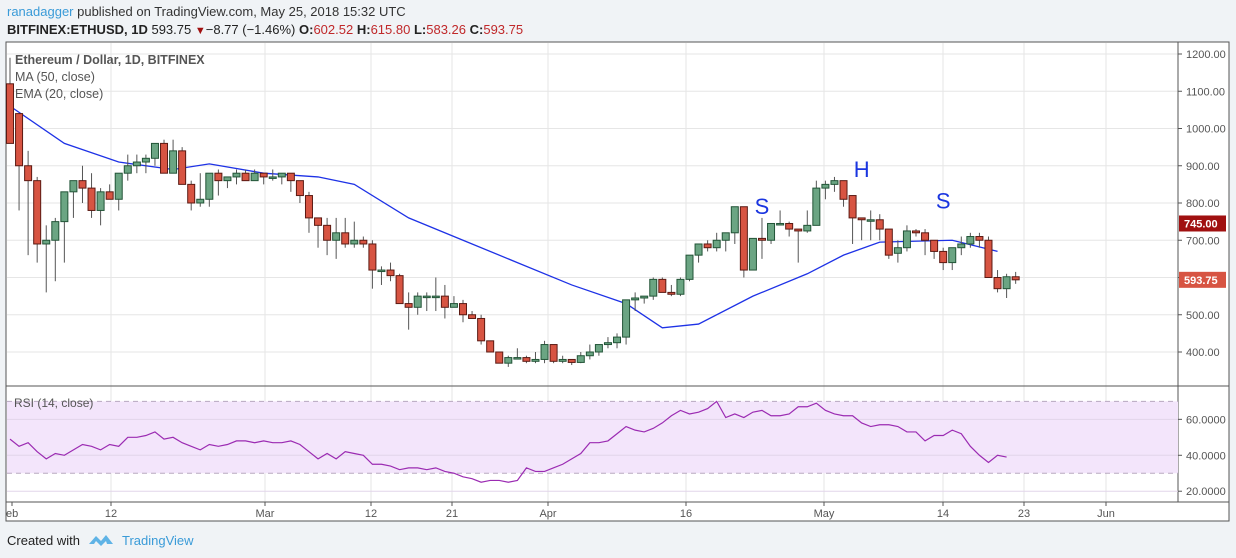  What do you see at coordinates (40, 11) in the screenshot?
I see `author-link: ranadagger` at bounding box center [40, 11].